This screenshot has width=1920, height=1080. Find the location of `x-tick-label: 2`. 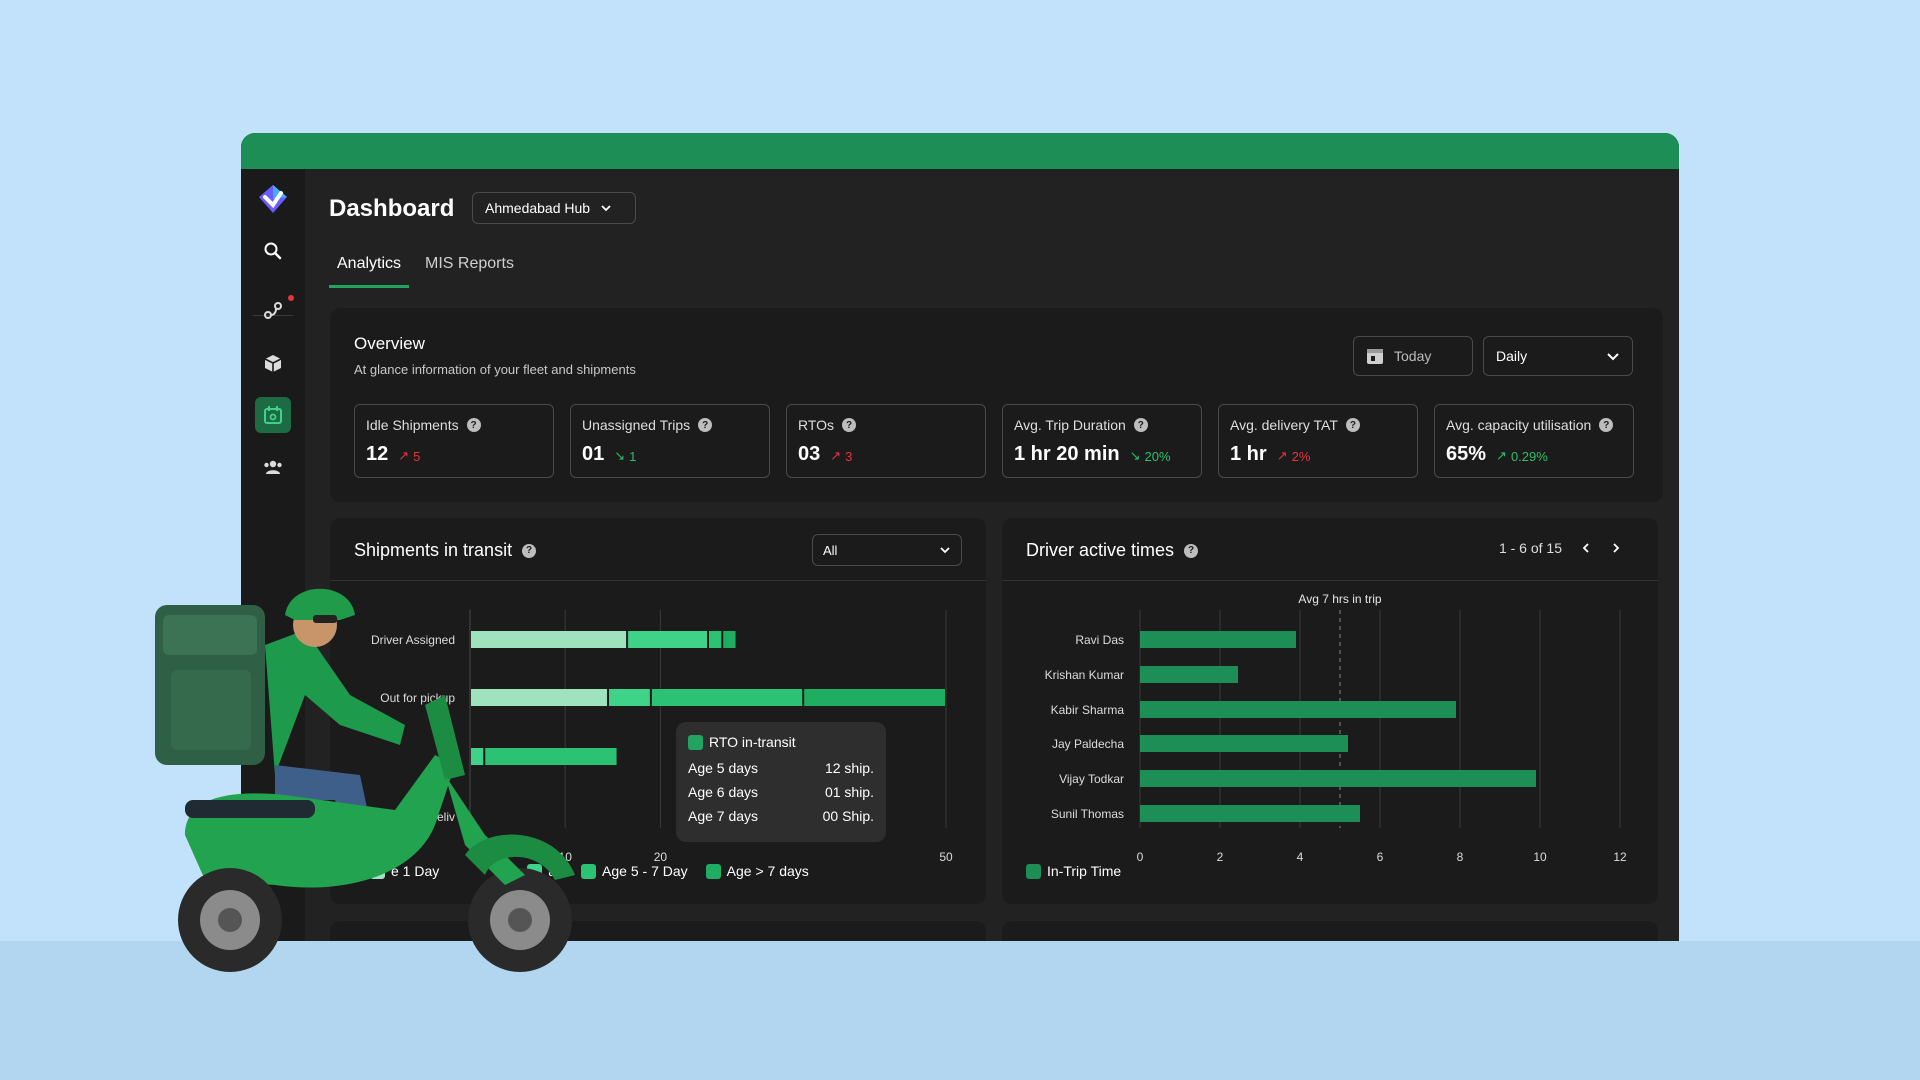

x-tick-label: 2 is located at coordinates (1220, 857).